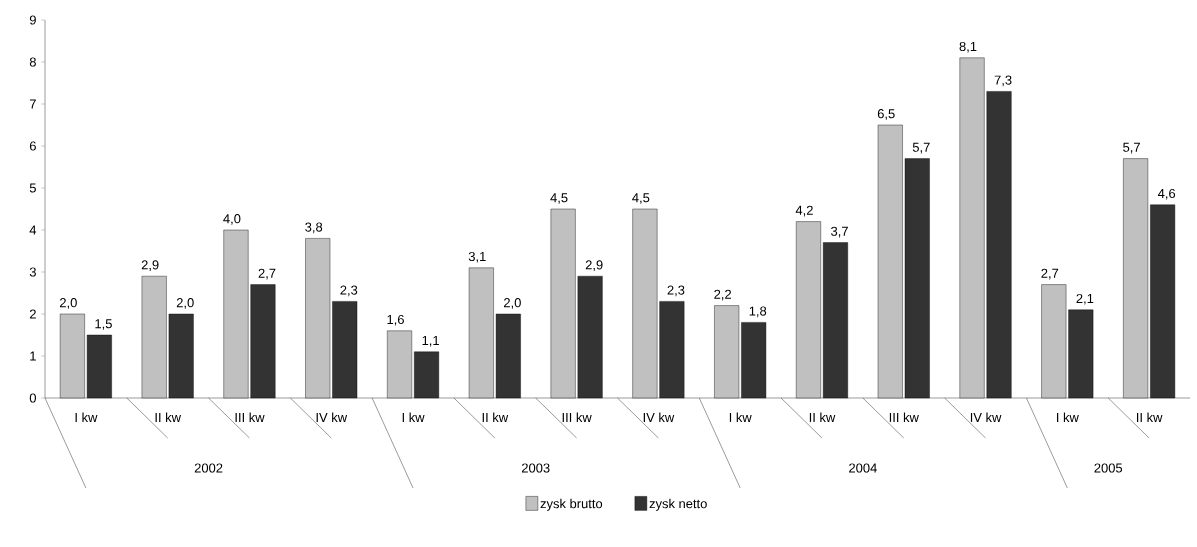 This screenshot has width=1197, height=547. I want to click on text: 2005, so click(1108, 468).